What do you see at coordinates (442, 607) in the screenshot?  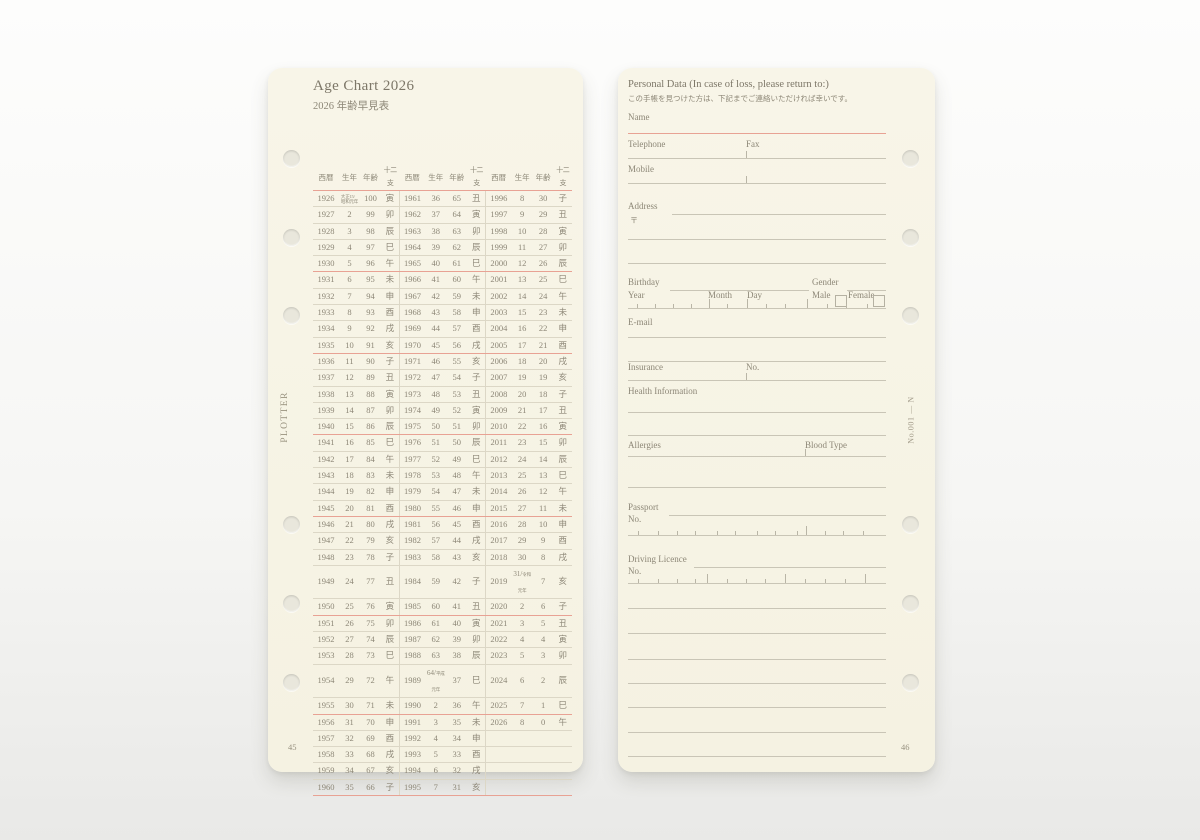 I see `age-row: 1950 25 76 寅 1985 60 41 丑 2020 2 6 子` at bounding box center [442, 607].